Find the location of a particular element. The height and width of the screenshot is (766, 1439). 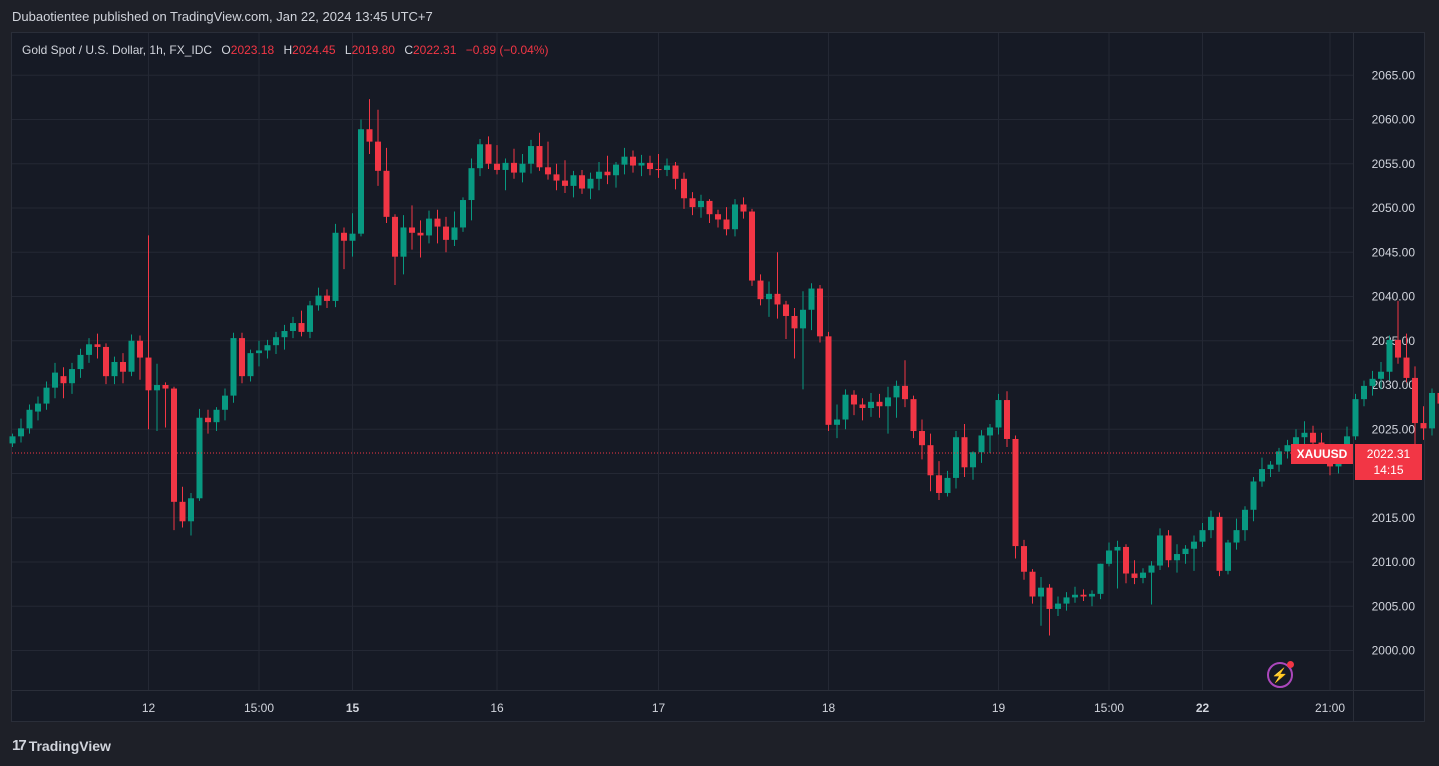

low-label: L is located at coordinates (348, 50).